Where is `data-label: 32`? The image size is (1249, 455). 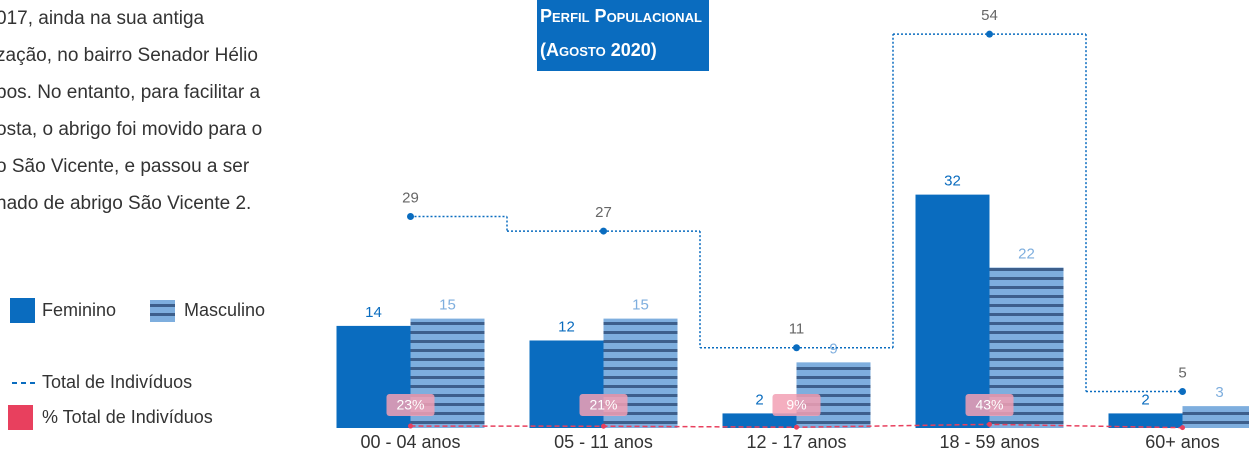 data-label: 32 is located at coordinates (952, 181).